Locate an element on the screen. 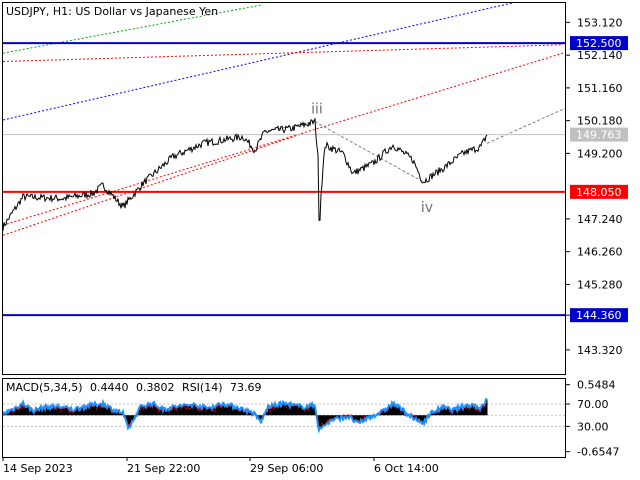 This screenshot has width=640, height=480. level-label: 144.360 is located at coordinates (599, 315).